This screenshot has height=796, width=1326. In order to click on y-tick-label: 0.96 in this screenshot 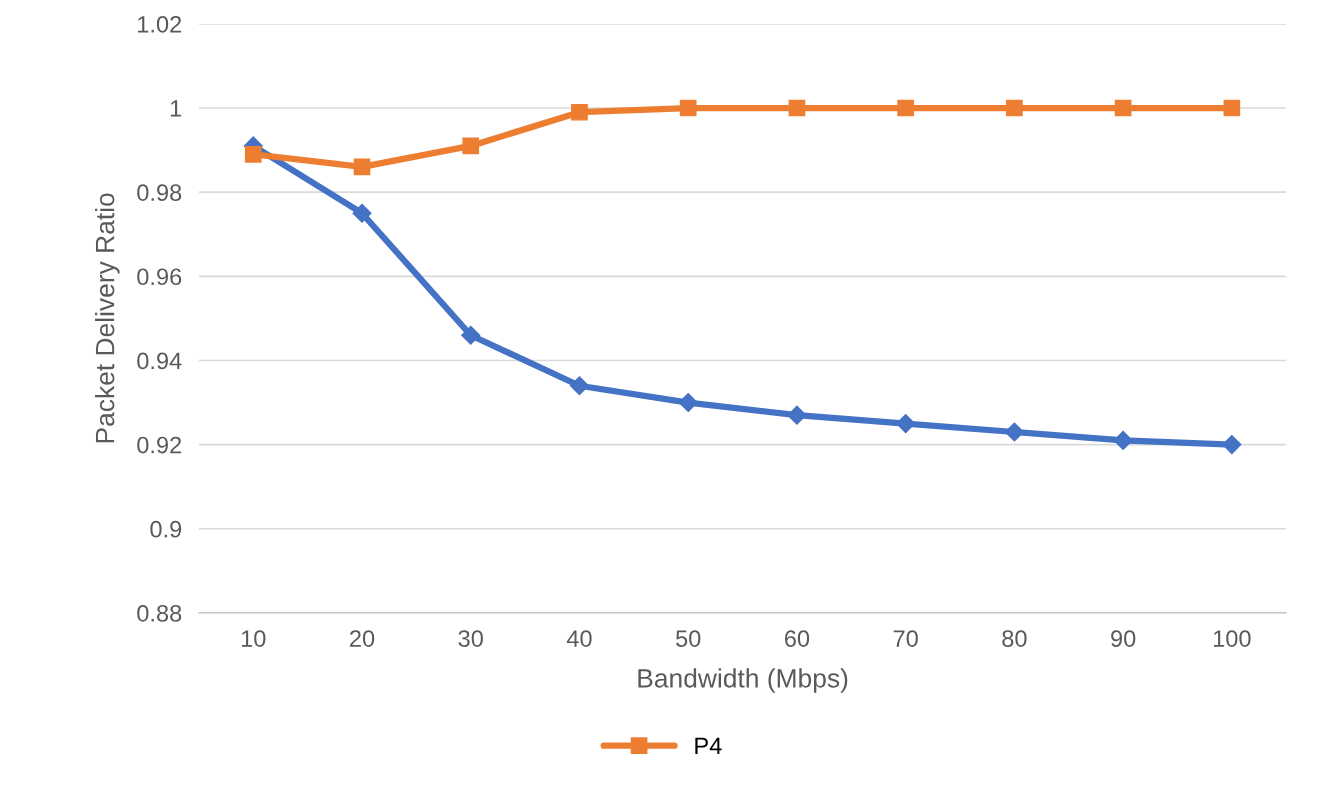, I will do `click(159, 277)`.